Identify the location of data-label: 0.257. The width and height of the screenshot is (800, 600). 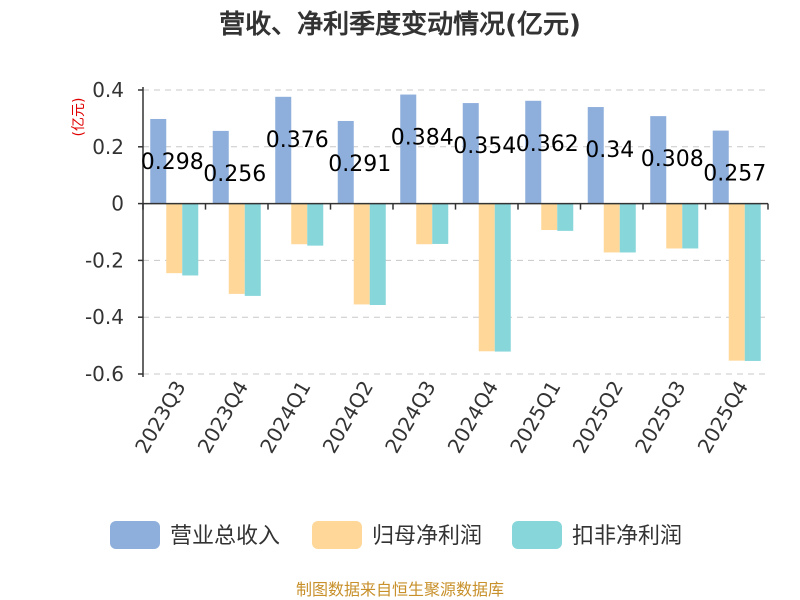
(734, 174).